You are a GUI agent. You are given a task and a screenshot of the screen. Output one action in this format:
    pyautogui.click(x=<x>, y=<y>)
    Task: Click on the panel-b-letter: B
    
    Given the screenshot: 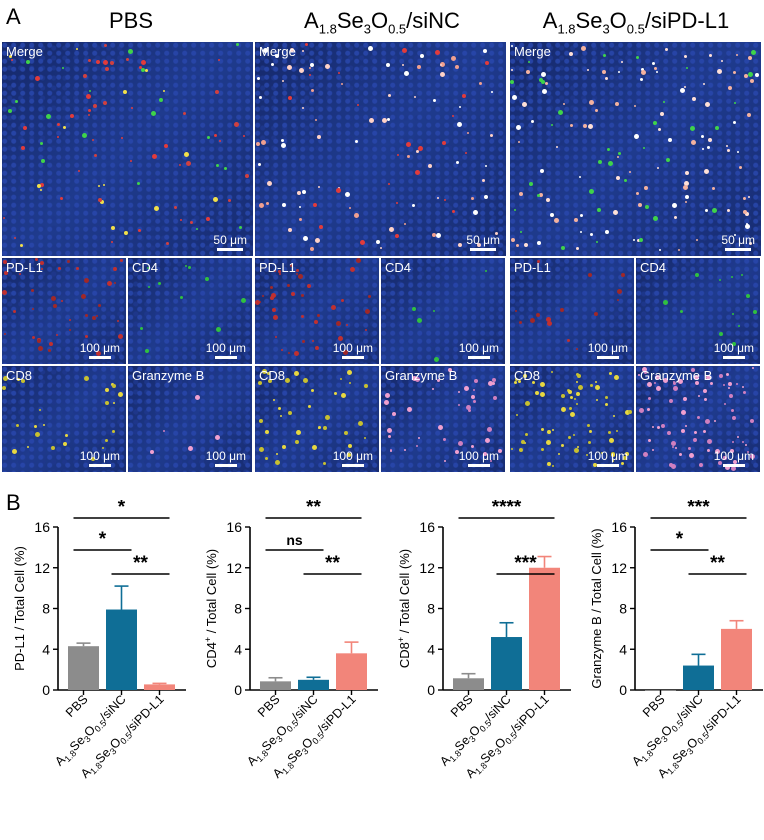 What is the action you would take?
    pyautogui.click(x=13, y=502)
    